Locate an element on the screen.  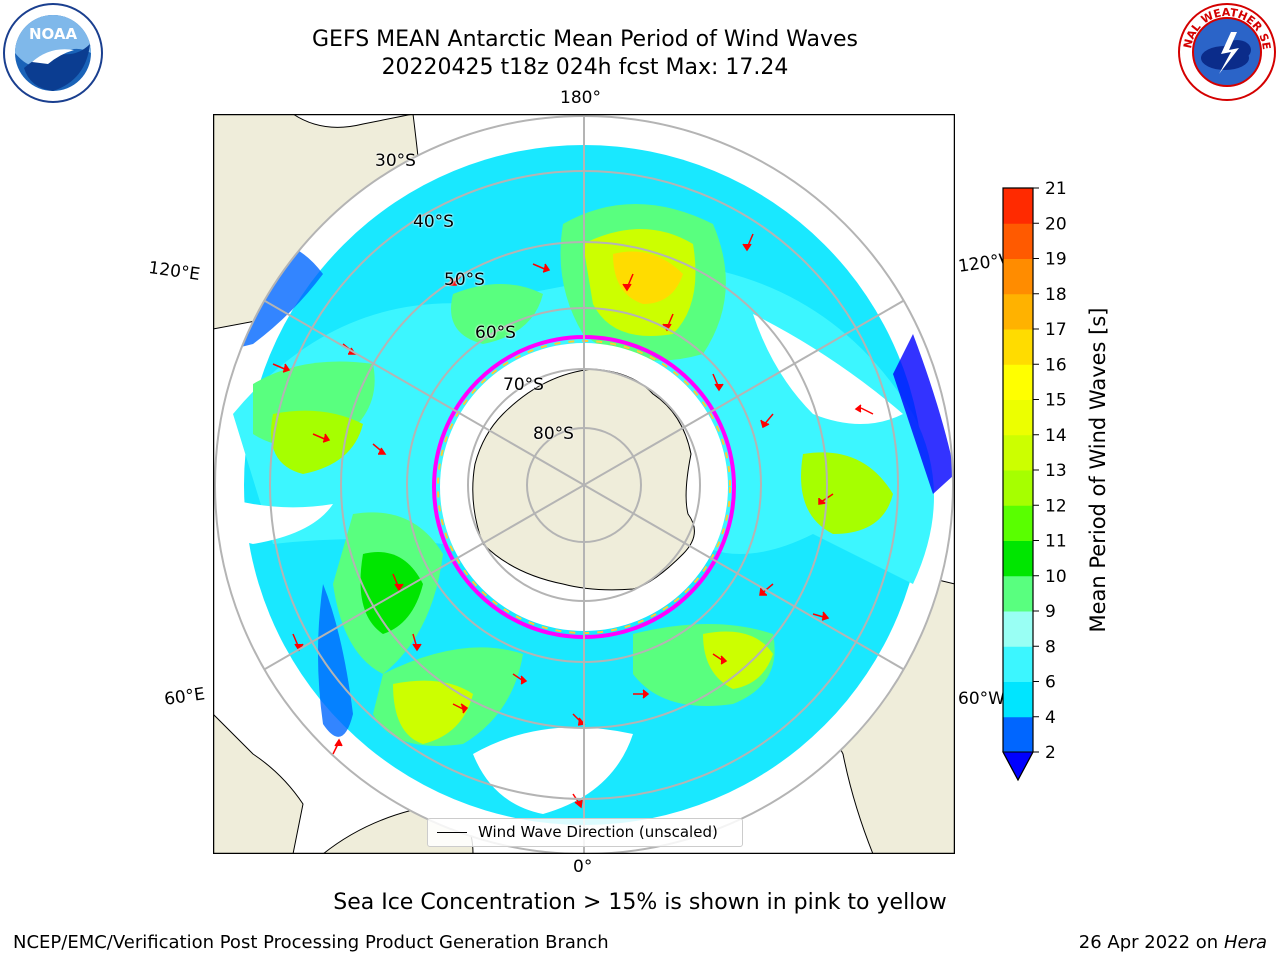
colorbar-ticks: 2 4 6 8 9 10 11 12 13 14 15 16 17 18 19 20 21 is located at coordinates (1050, 471).